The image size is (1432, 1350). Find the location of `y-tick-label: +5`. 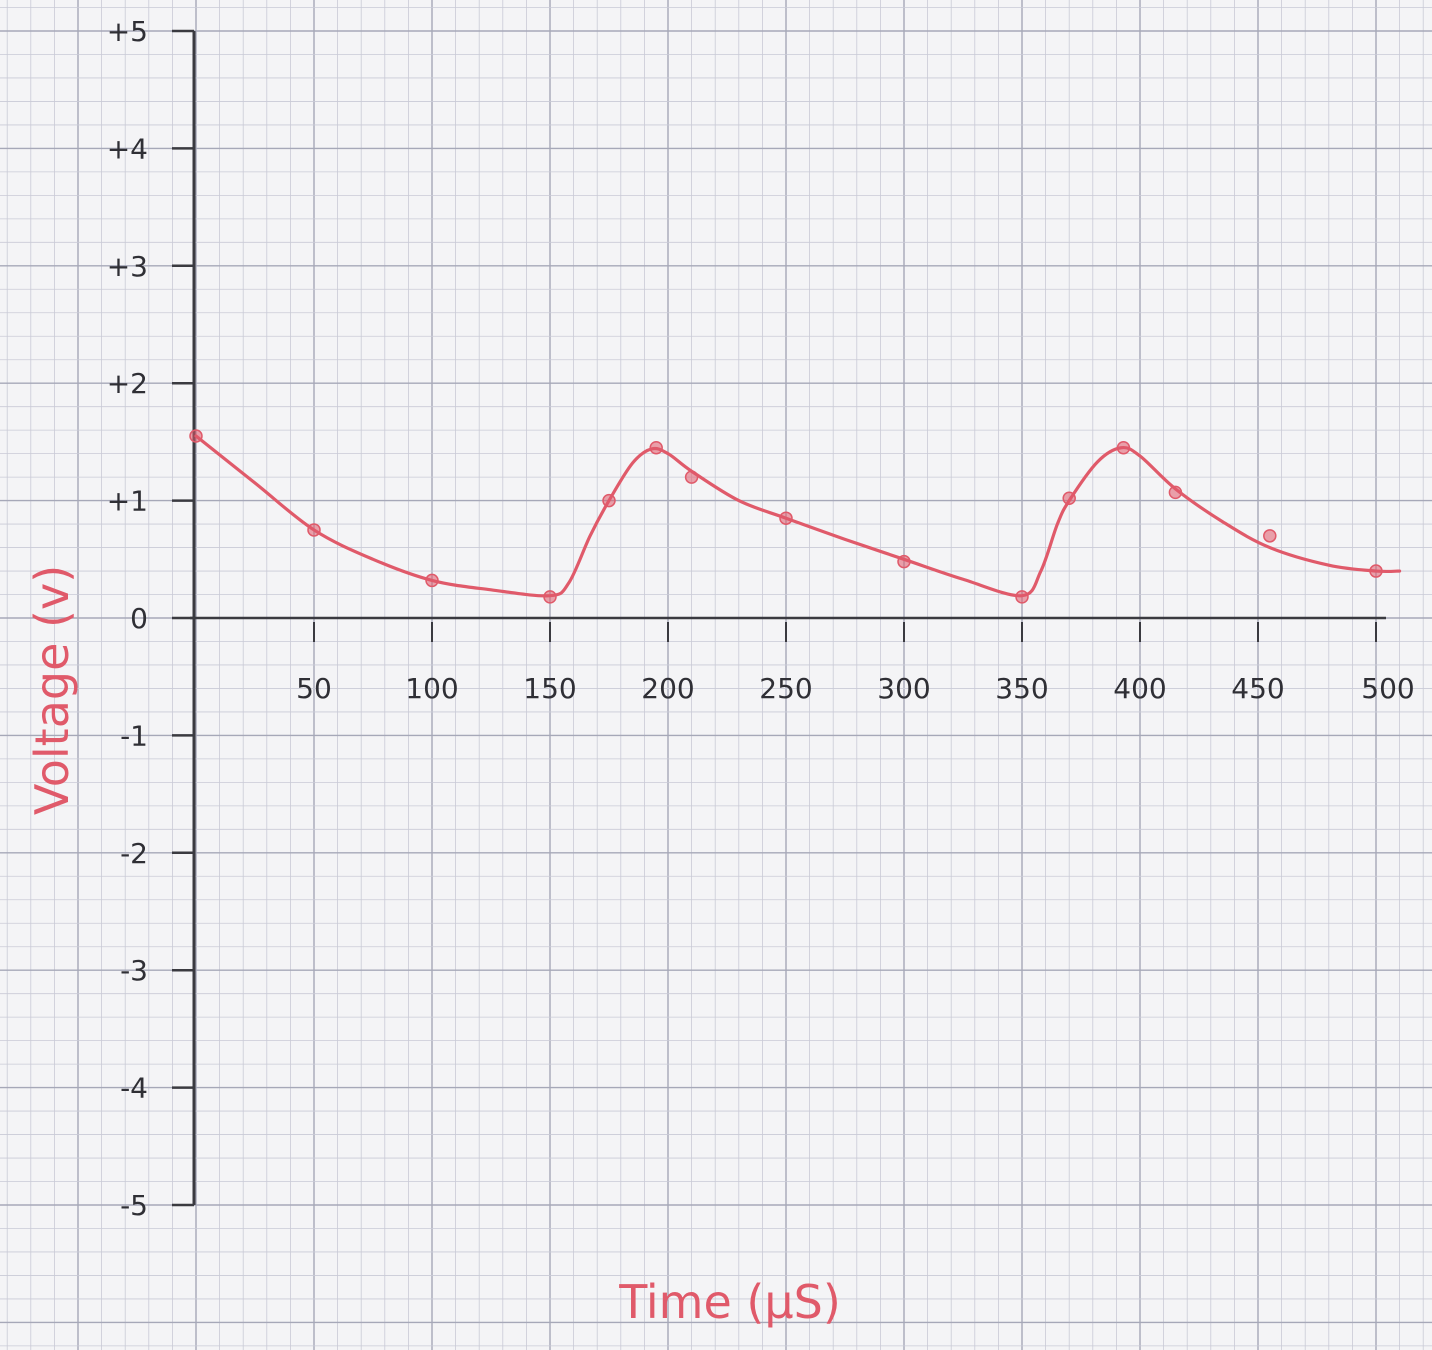

y-tick-label: +5 is located at coordinates (127, 31).